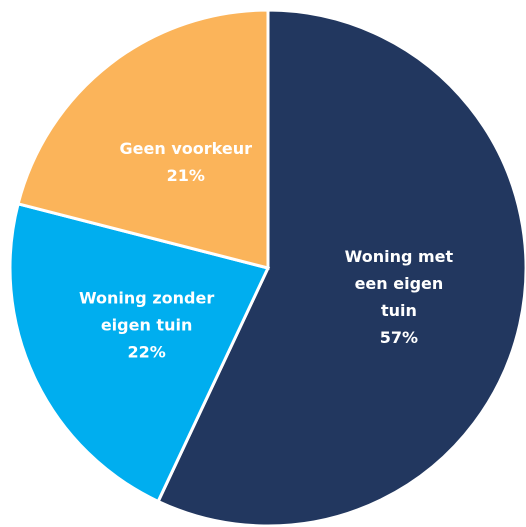 This screenshot has width=526, height=527. I want to click on slice-label: Woning zonder eigen tuin 22%, so click(147, 325).